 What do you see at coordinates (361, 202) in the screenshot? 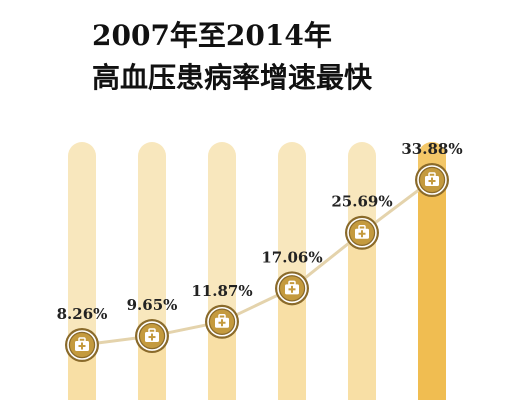
I see `data-label-5: 25.69%` at bounding box center [361, 202].